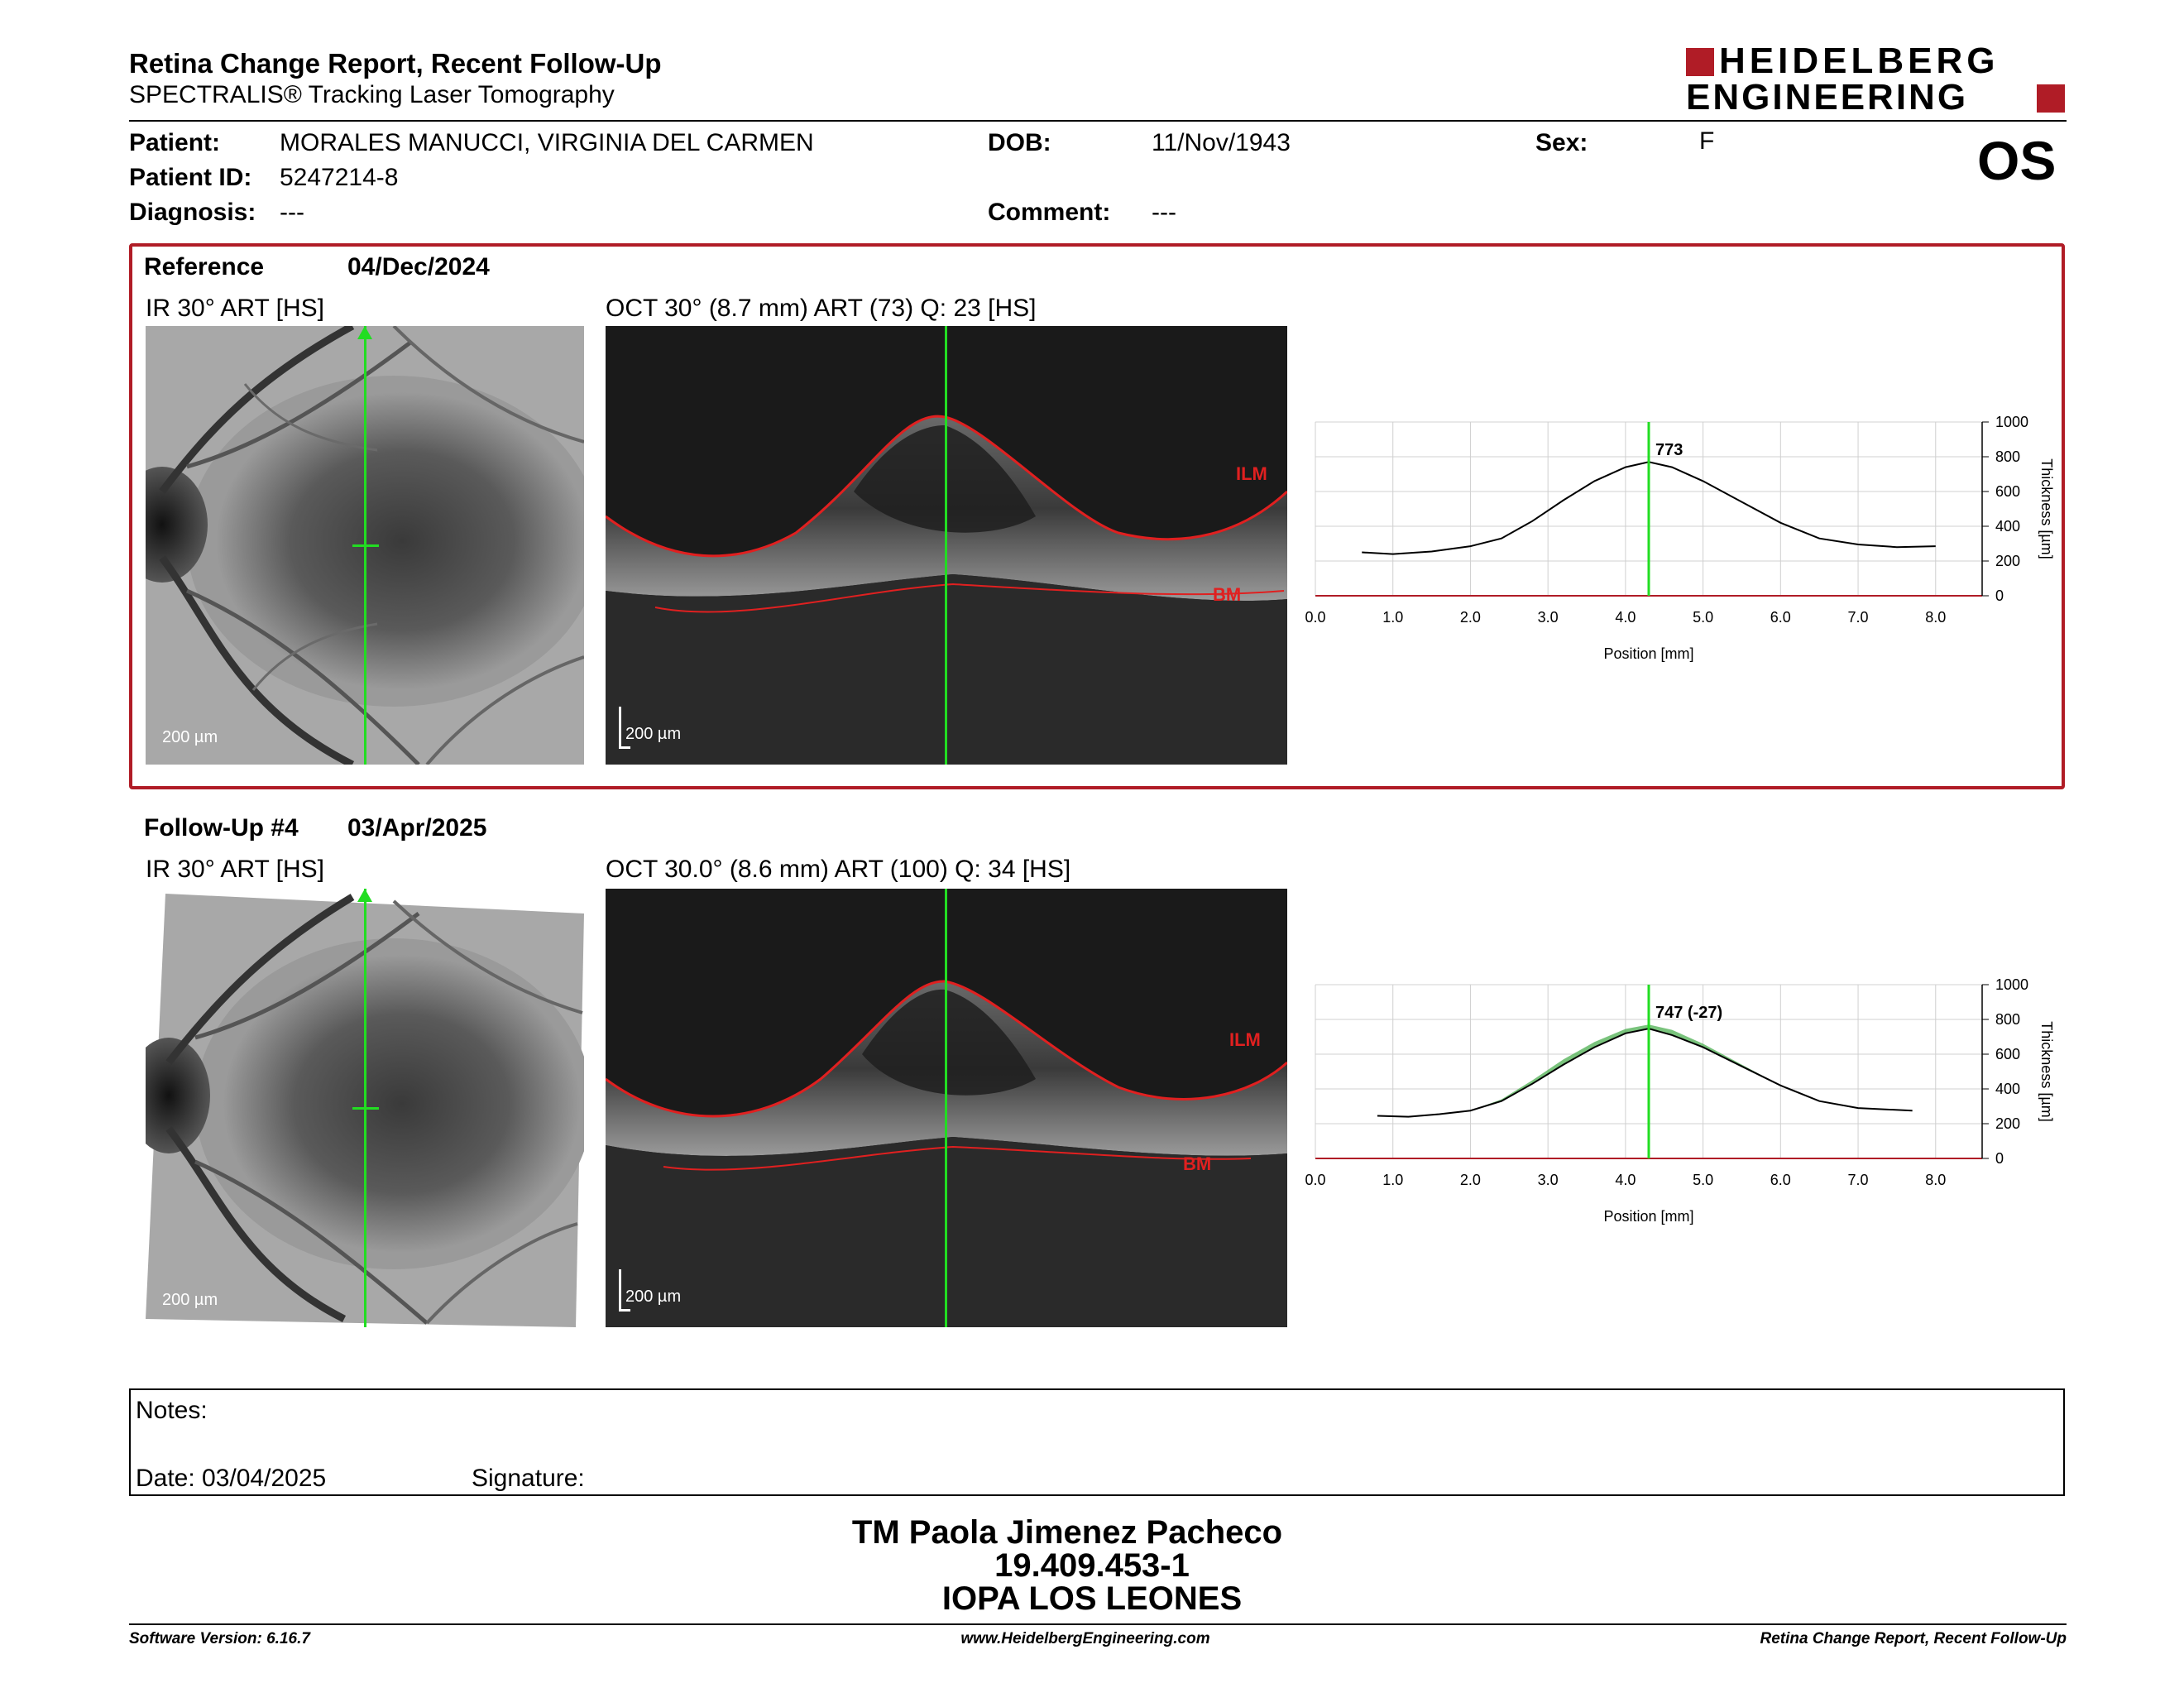  What do you see at coordinates (547, 142) in the screenshot?
I see `patient-name: MORALES MANUCCI, VIRGINIA DEL CARMEN` at bounding box center [547, 142].